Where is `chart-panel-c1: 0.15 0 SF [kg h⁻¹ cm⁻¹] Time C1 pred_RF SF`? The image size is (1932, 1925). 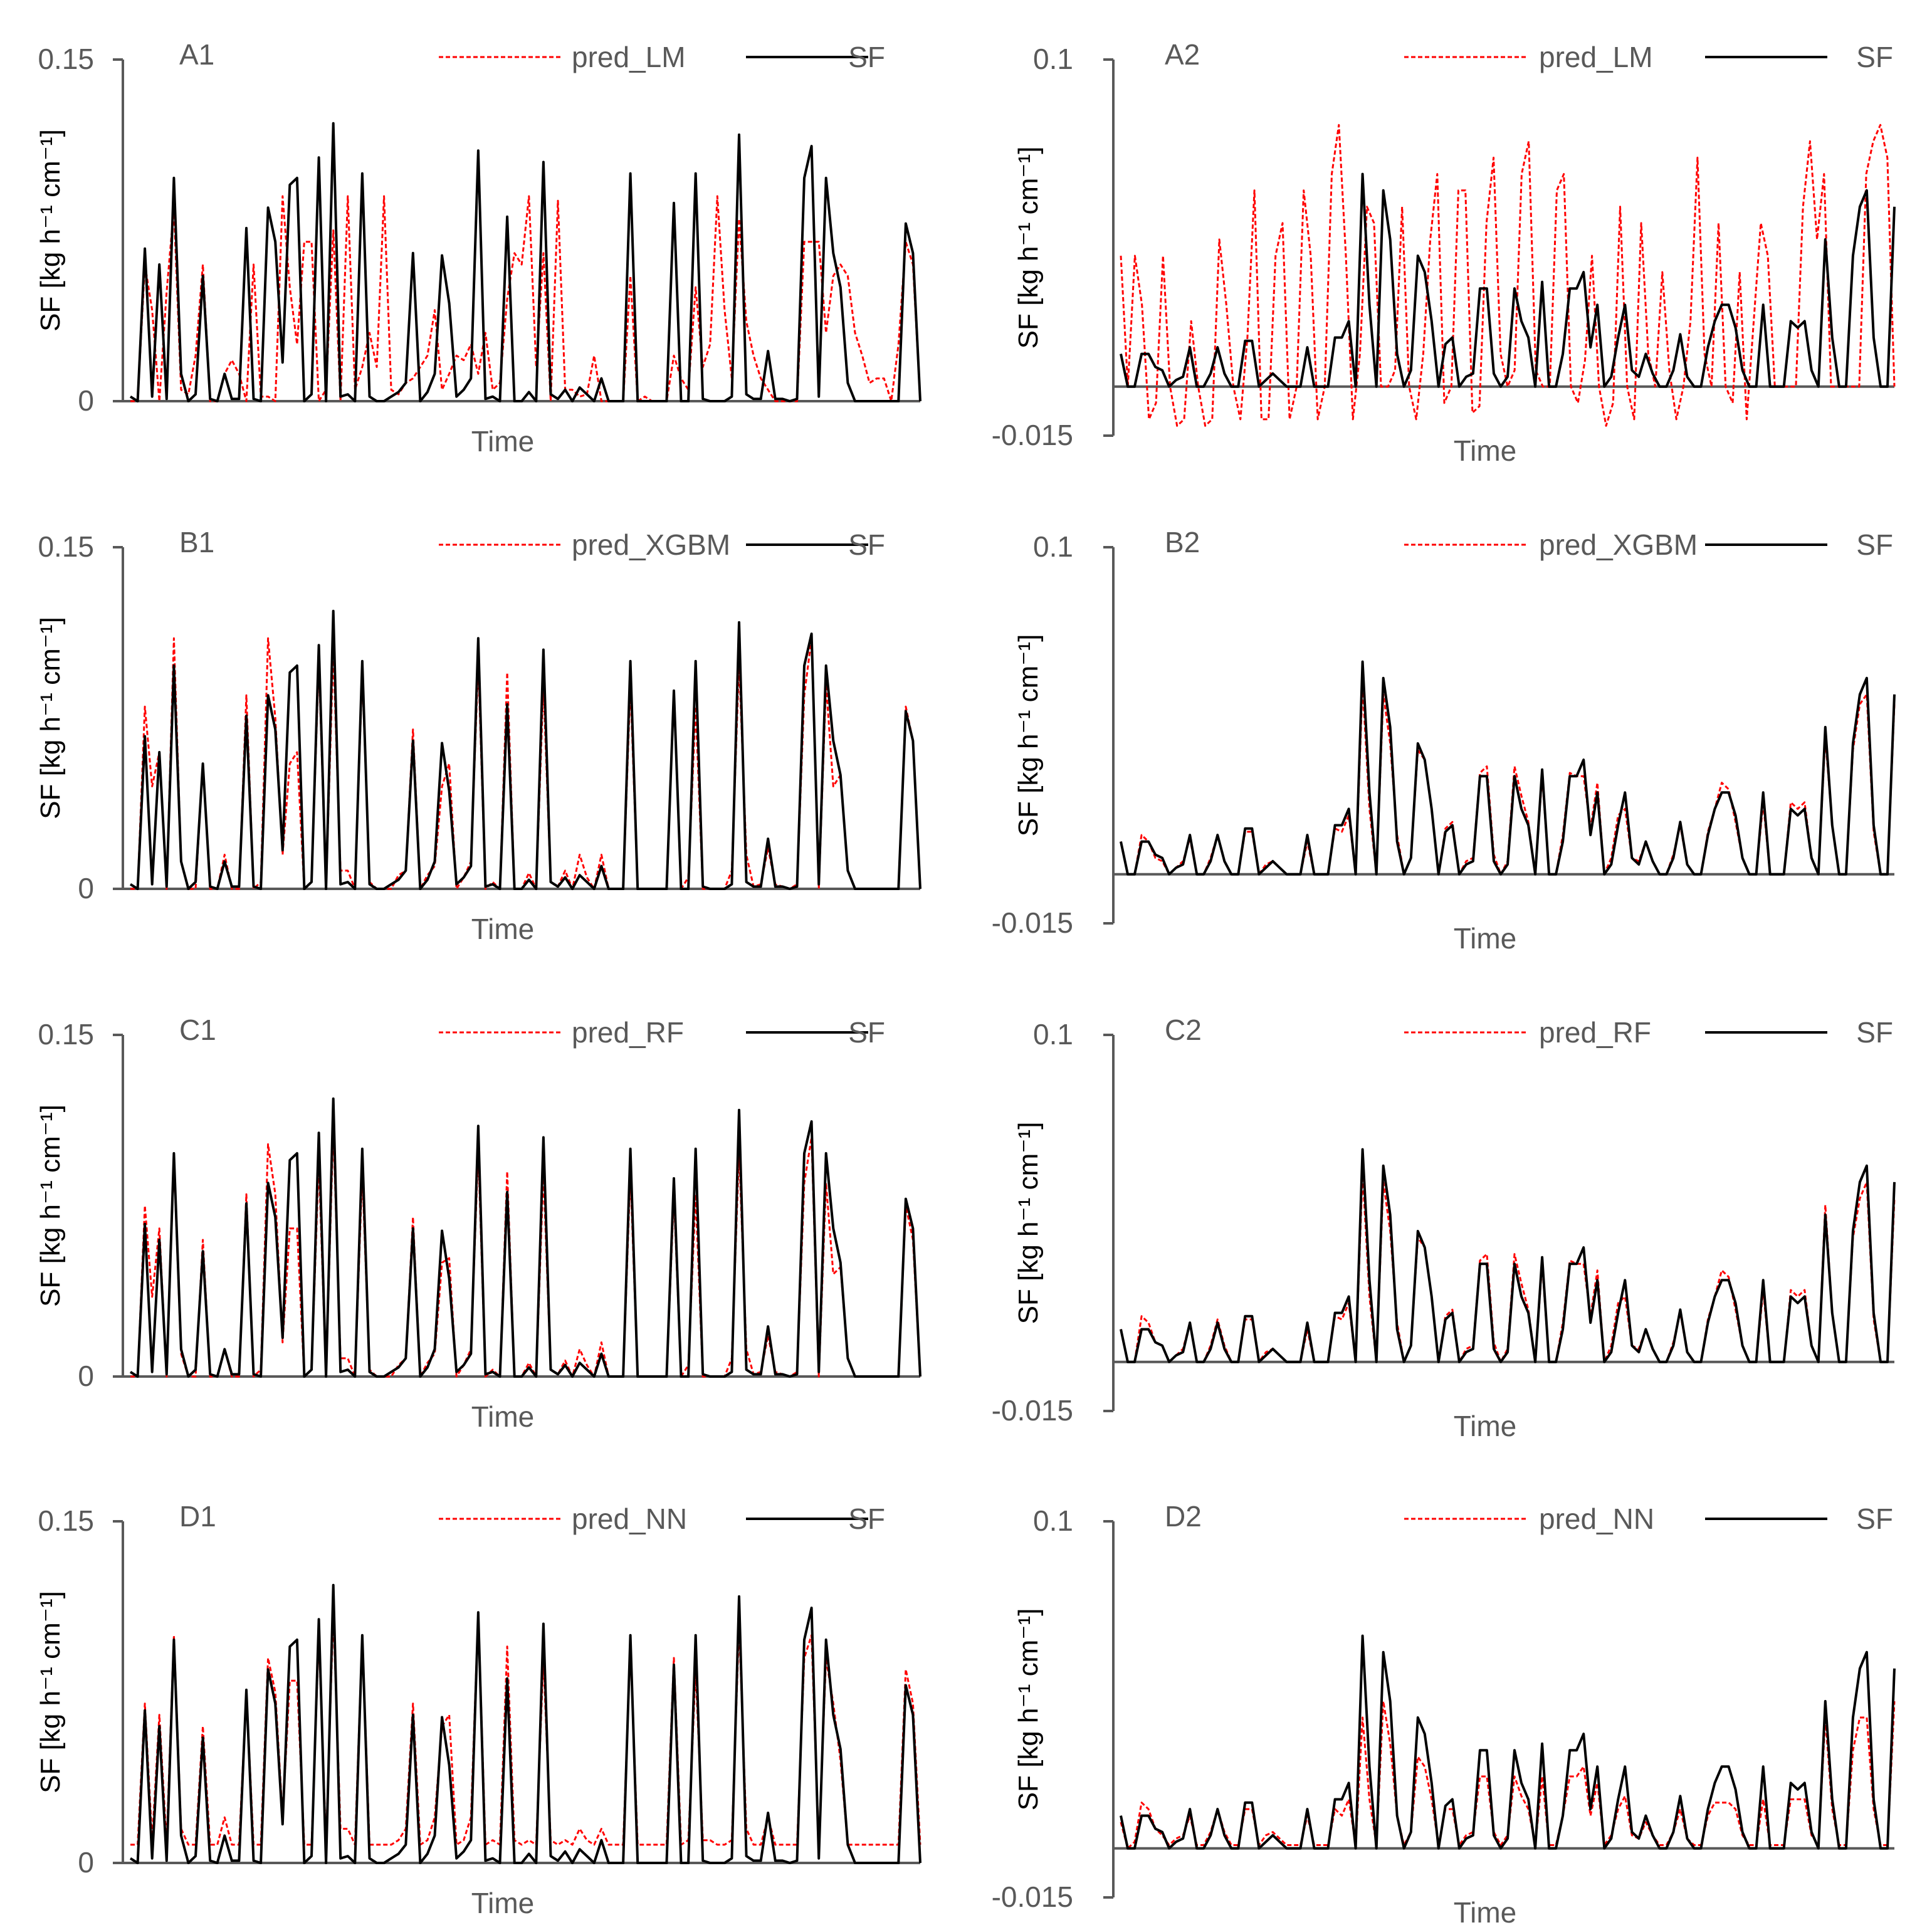 chart-panel-c1: 0.15 0 SF [kg h⁻¹ cm⁻¹] Time C1 pred_RF SF is located at coordinates (478, 1223).